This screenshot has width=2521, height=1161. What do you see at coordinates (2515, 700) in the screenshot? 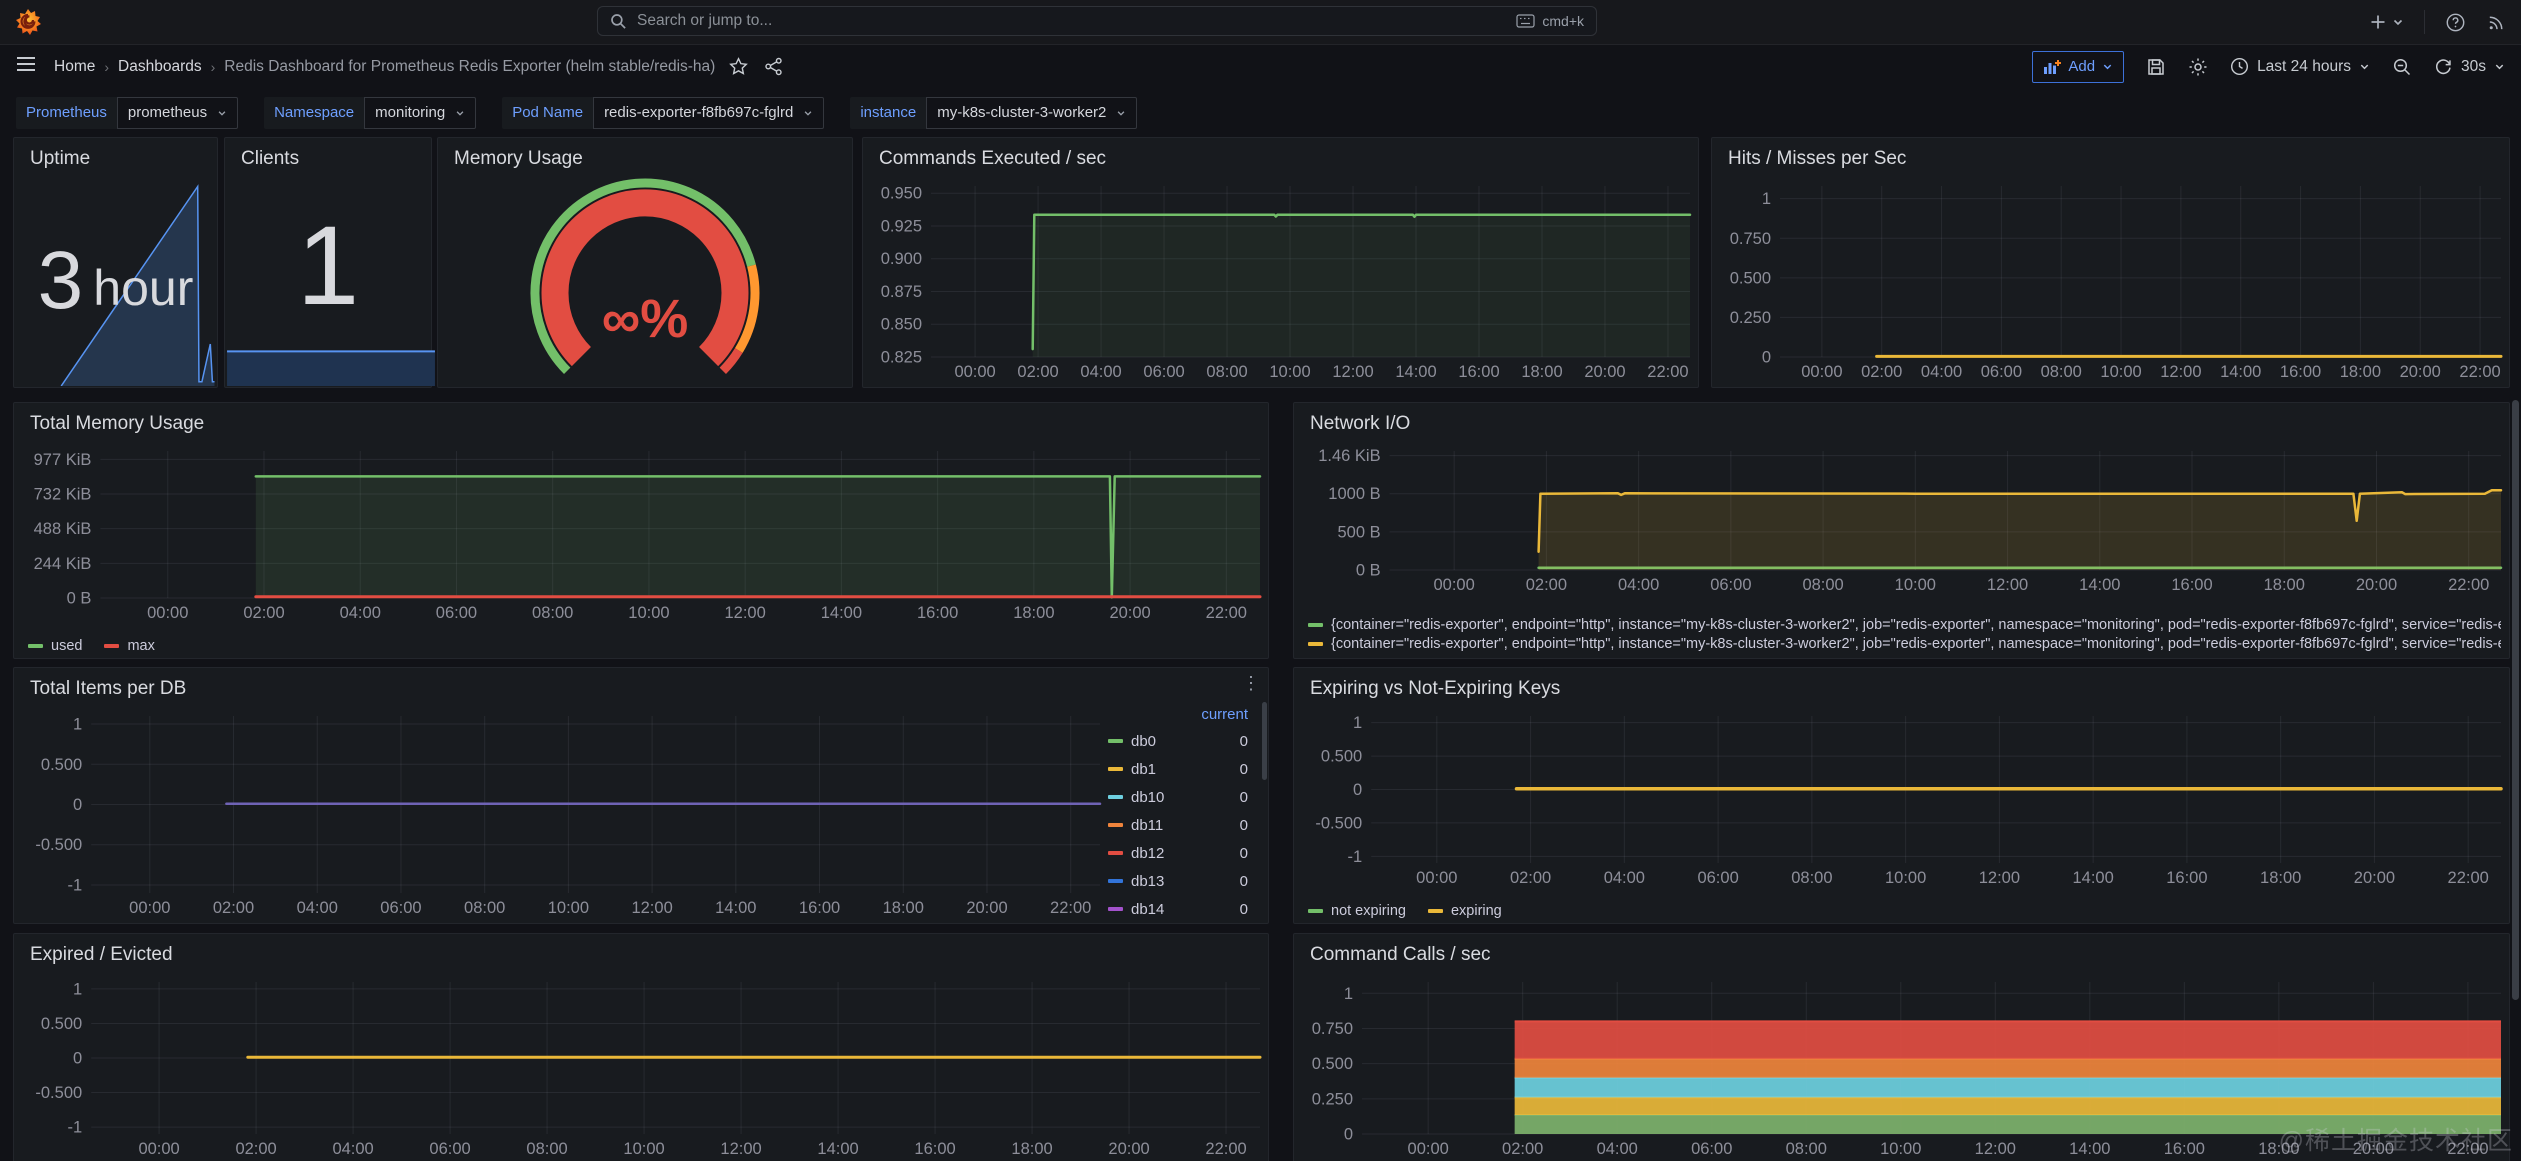
I see `page-scrollbar` at bounding box center [2515, 700].